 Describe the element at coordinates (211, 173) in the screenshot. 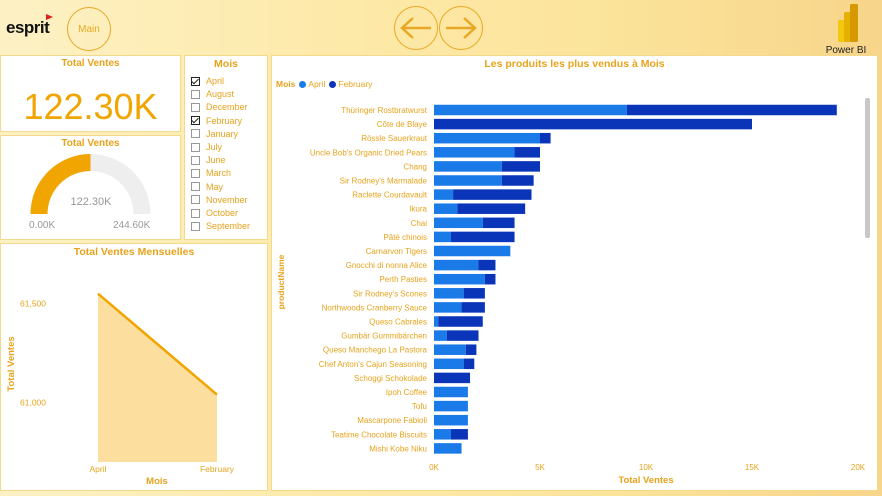

I see `slicer-item-march: March` at that location.